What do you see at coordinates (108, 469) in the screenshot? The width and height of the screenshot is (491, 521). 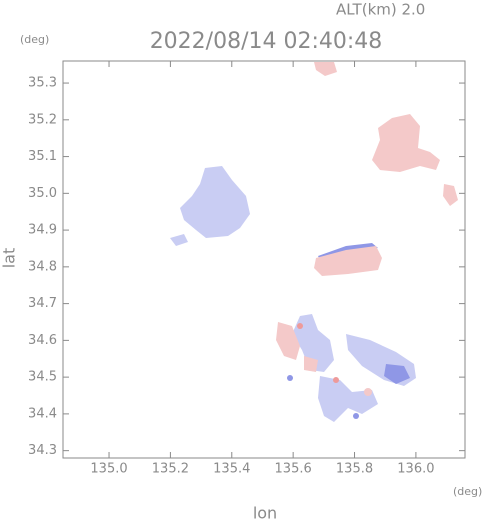 I see `x-tick-label: 135.0` at bounding box center [108, 469].